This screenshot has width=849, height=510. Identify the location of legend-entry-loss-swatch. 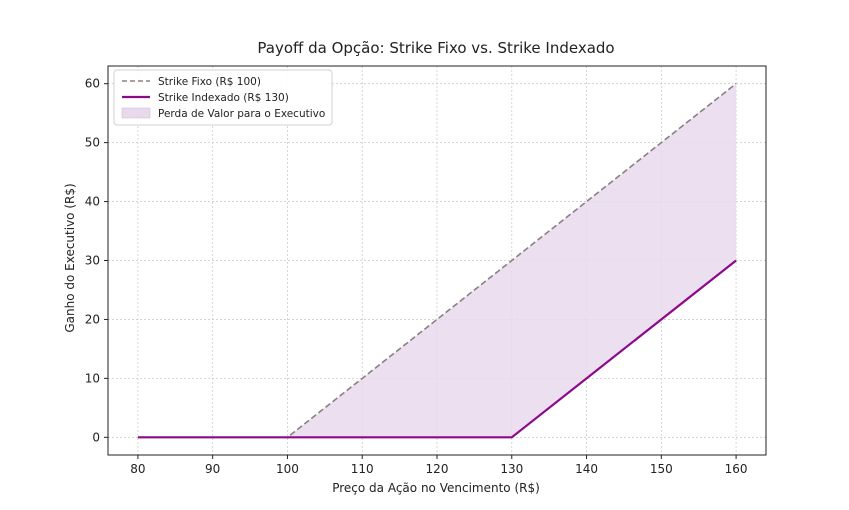
(136, 113).